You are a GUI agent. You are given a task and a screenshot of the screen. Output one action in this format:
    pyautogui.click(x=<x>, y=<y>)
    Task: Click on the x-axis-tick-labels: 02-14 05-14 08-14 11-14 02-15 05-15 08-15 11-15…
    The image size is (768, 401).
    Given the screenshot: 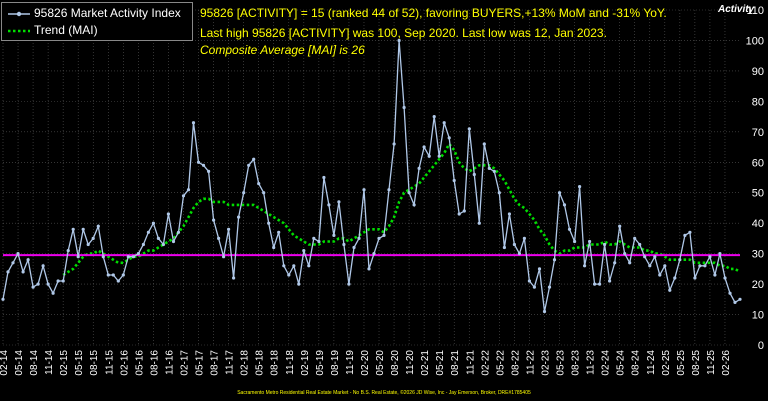 What is the action you would take?
    pyautogui.click(x=366, y=363)
    